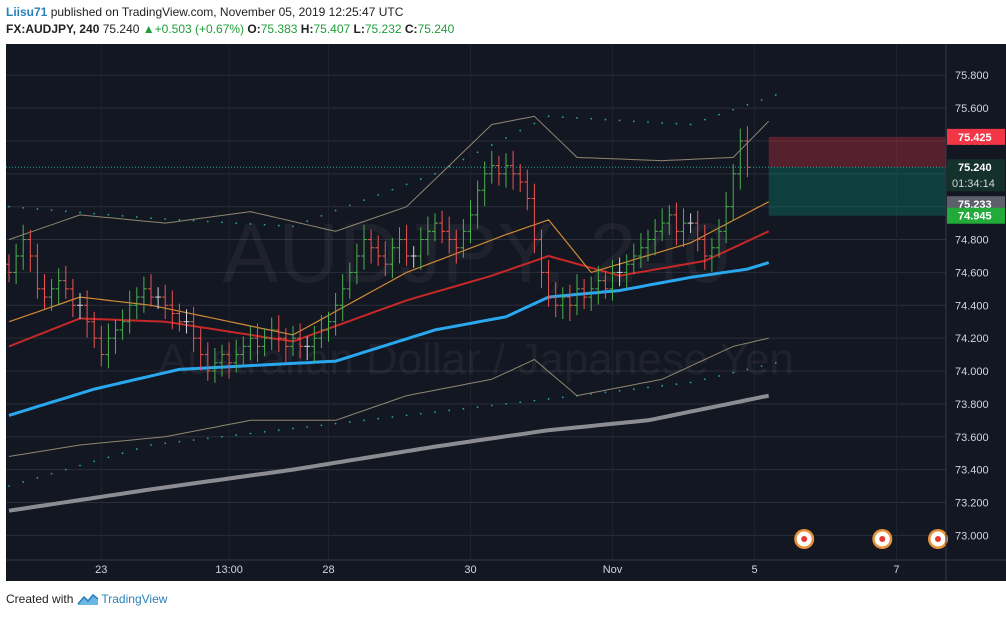 This screenshot has width=1006, height=618. Describe the element at coordinates (383, 29) in the screenshot. I see `low-value: 75.232` at that location.